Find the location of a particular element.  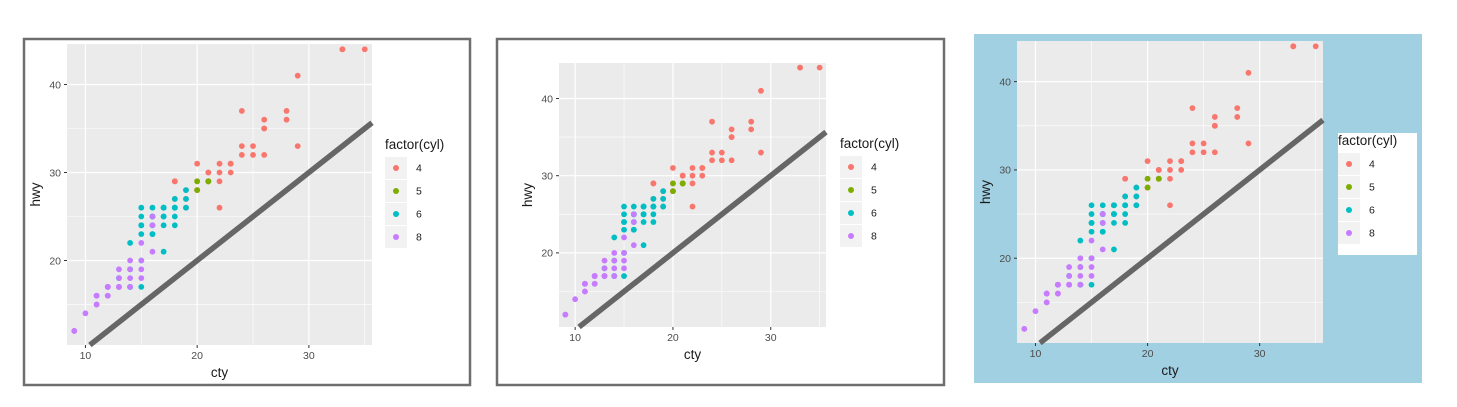

plot-2-reference-line is located at coordinates (702, 229).